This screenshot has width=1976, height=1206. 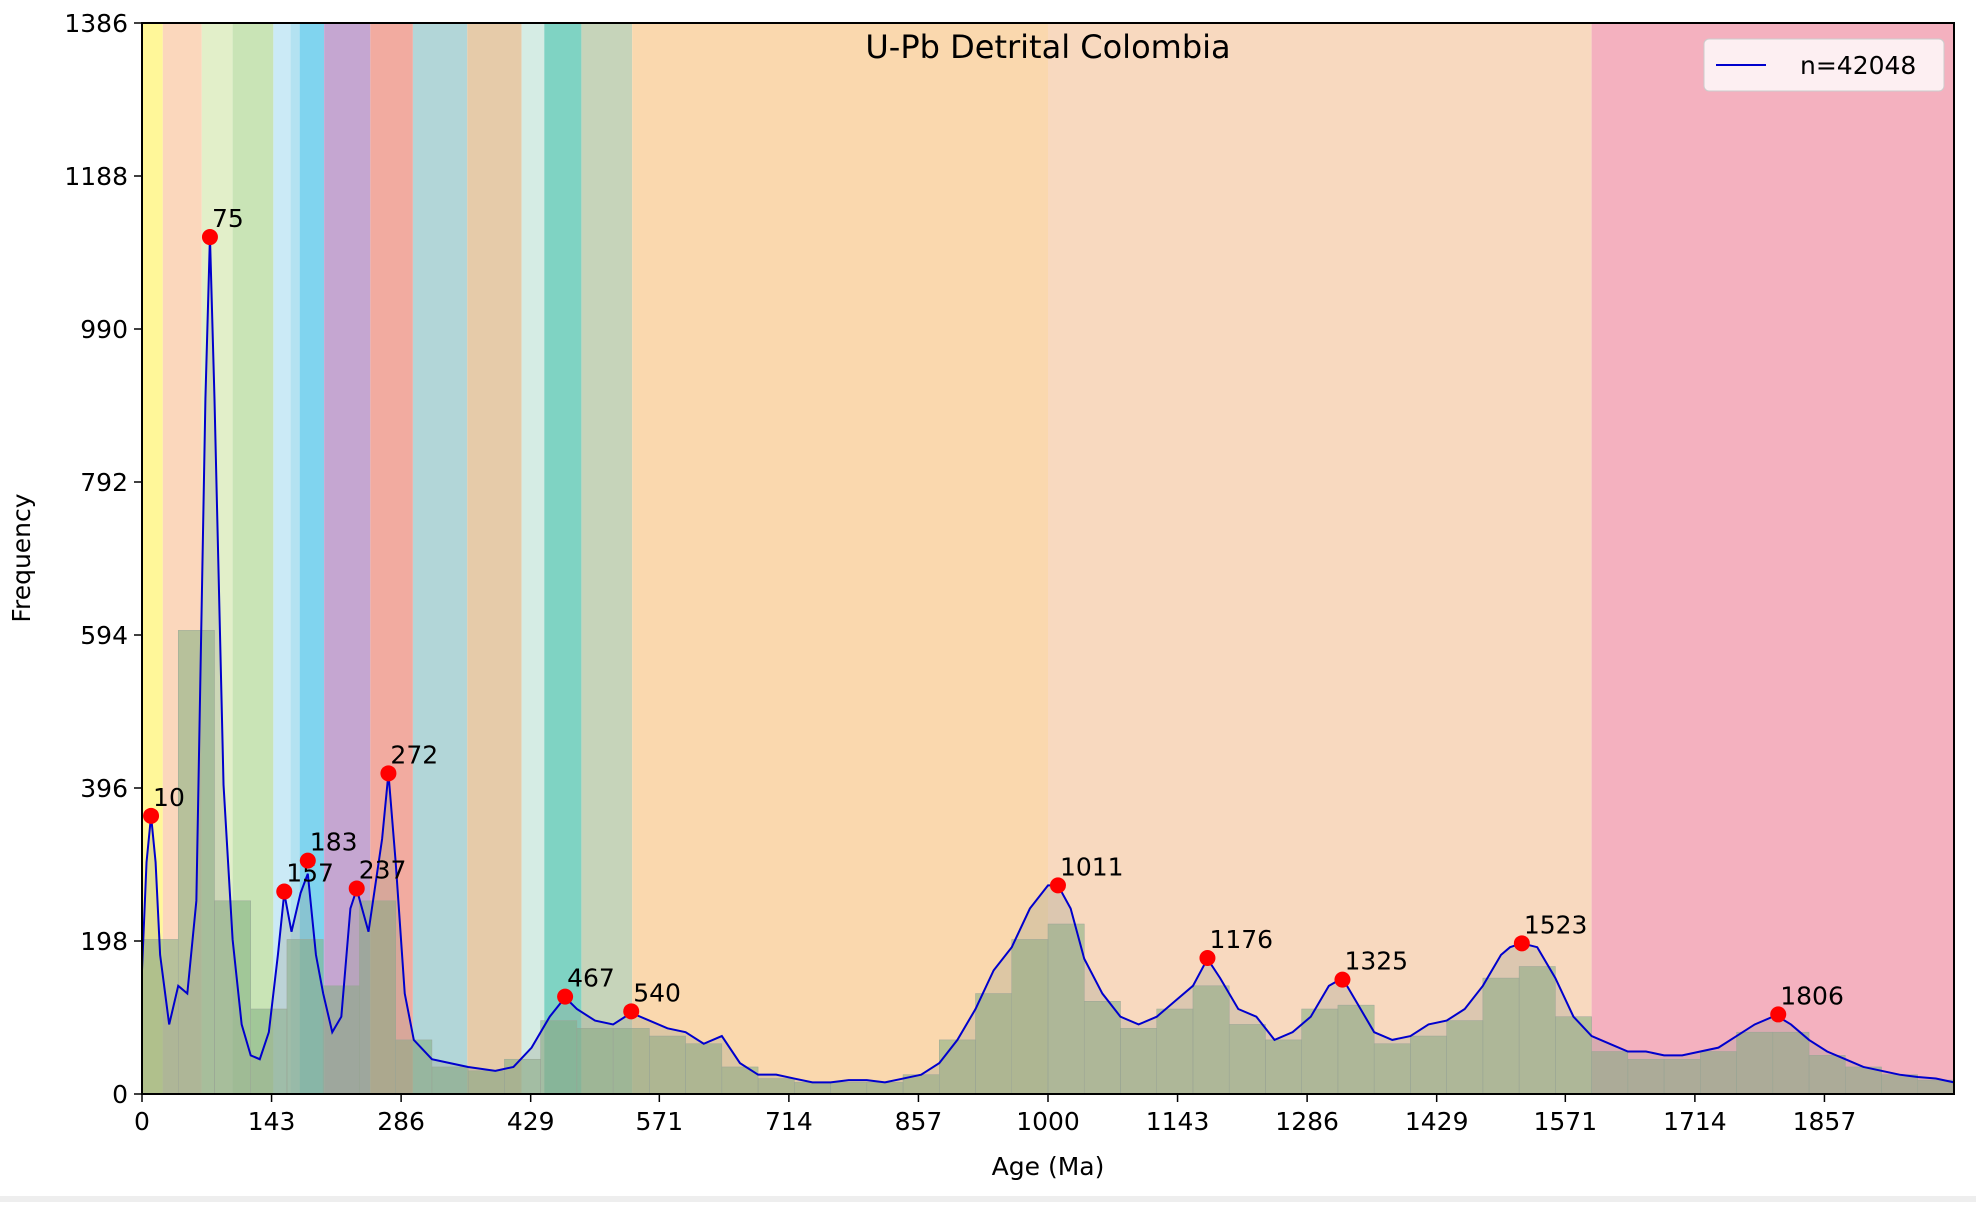 I want to click on x-tick-label: 1714, so click(x=1695, y=1121).